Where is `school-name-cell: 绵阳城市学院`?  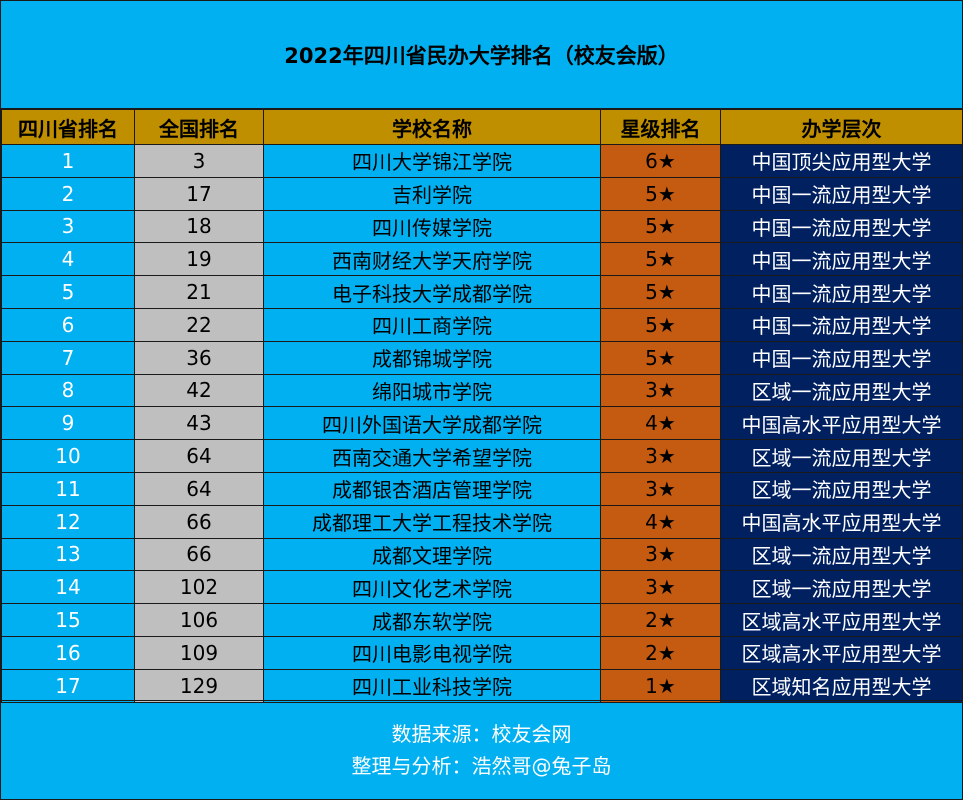 school-name-cell: 绵阳城市学院 is located at coordinates (432, 390).